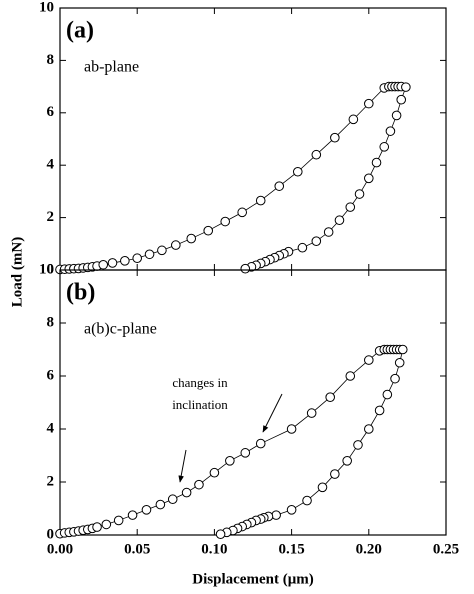 This screenshot has height=594, width=474. Describe the element at coordinates (369, 549) in the screenshot. I see `x-tick-label: 0.20` at that location.